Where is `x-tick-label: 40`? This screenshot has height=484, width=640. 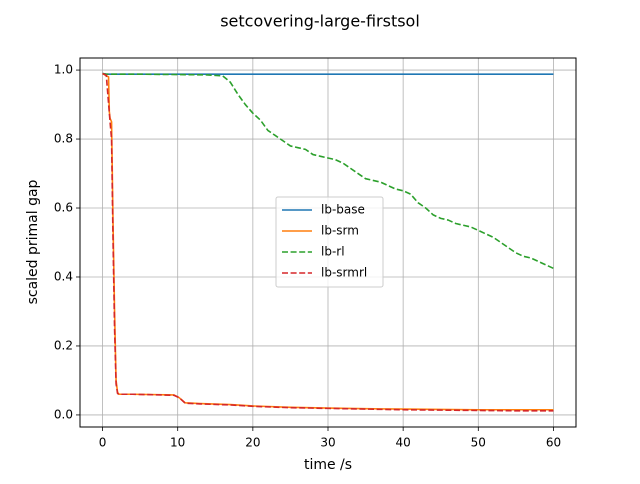 x-tick-label: 40 is located at coordinates (403, 443).